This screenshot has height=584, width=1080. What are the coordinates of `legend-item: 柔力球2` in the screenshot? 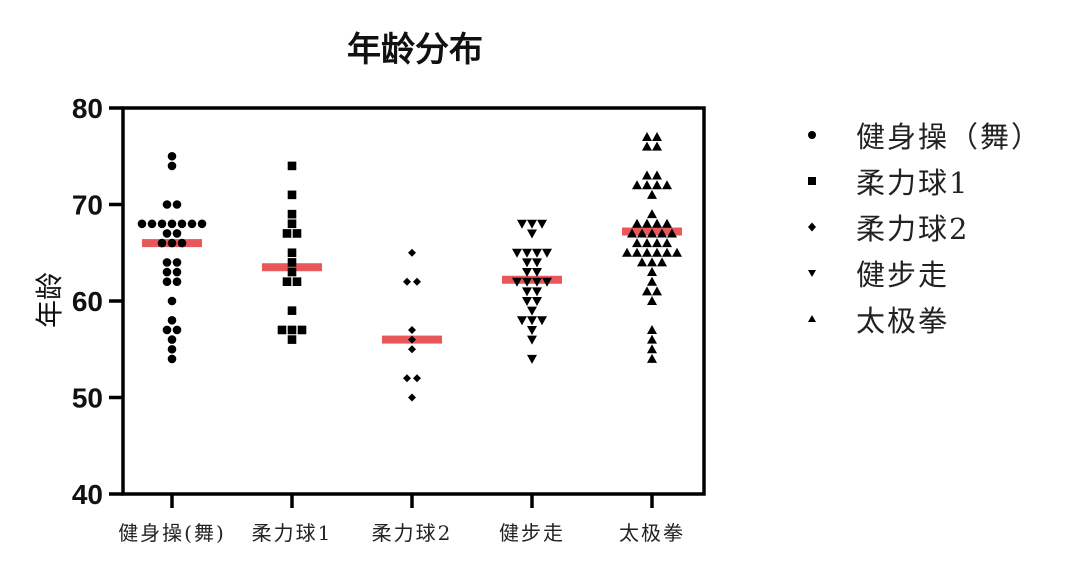 It's located at (921, 227).